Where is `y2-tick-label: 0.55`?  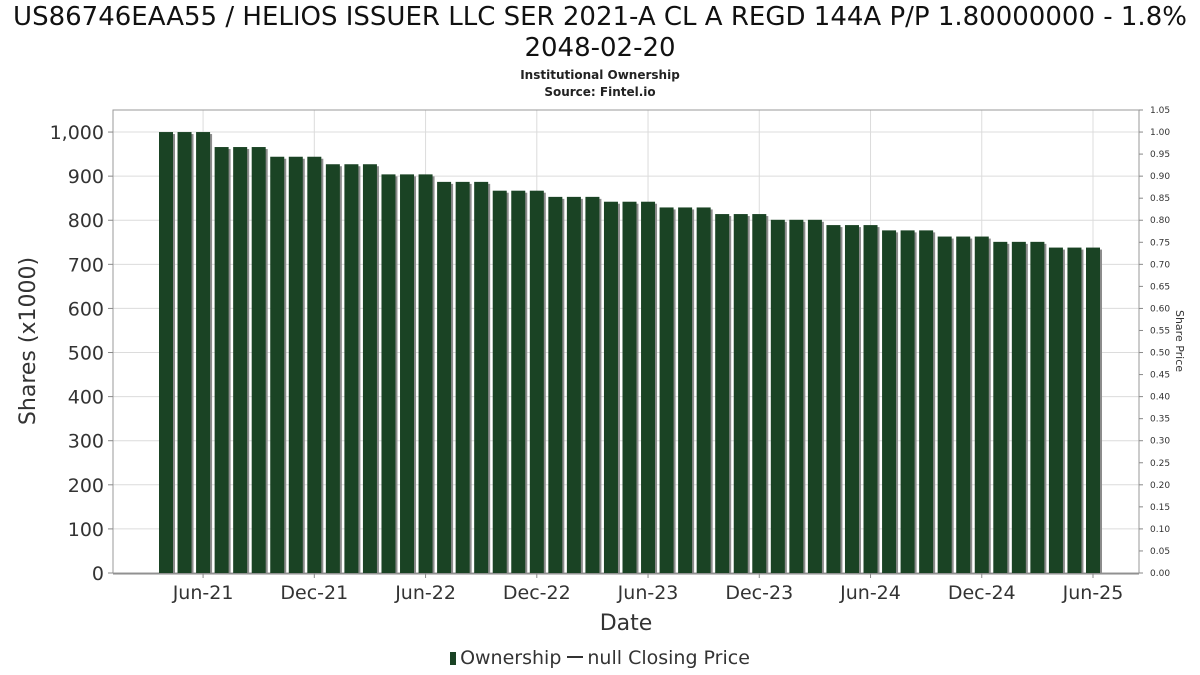
y2-tick-label: 0.55 is located at coordinates (1160, 331).